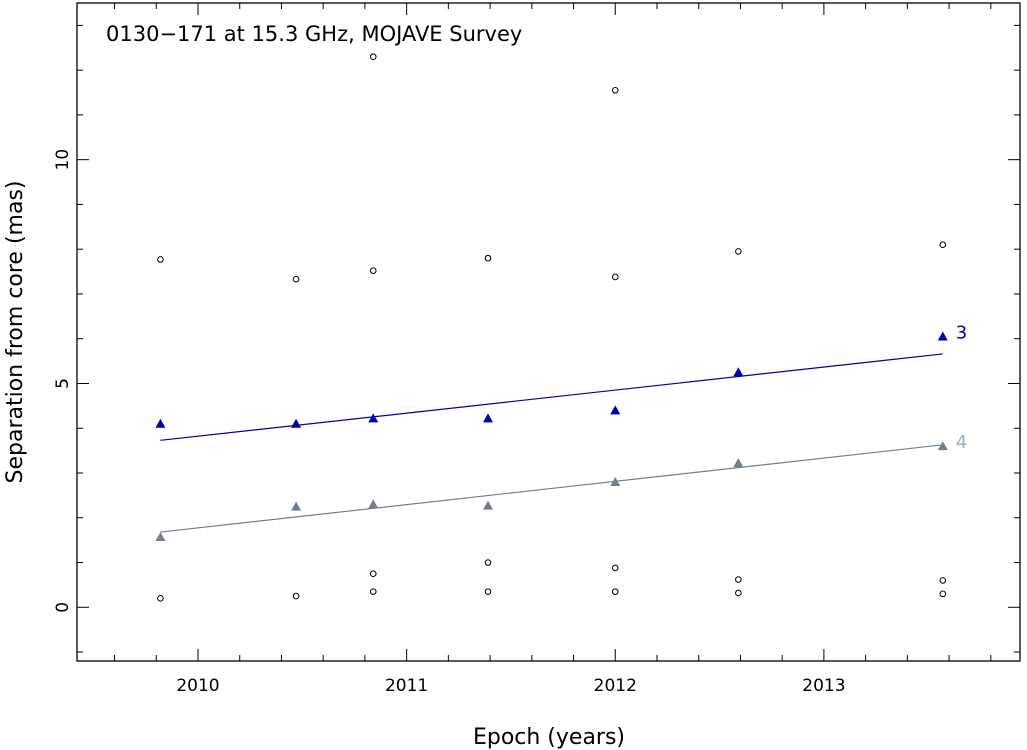 This screenshot has height=750, width=1027. I want to click on y-tick-label: 5, so click(63, 383).